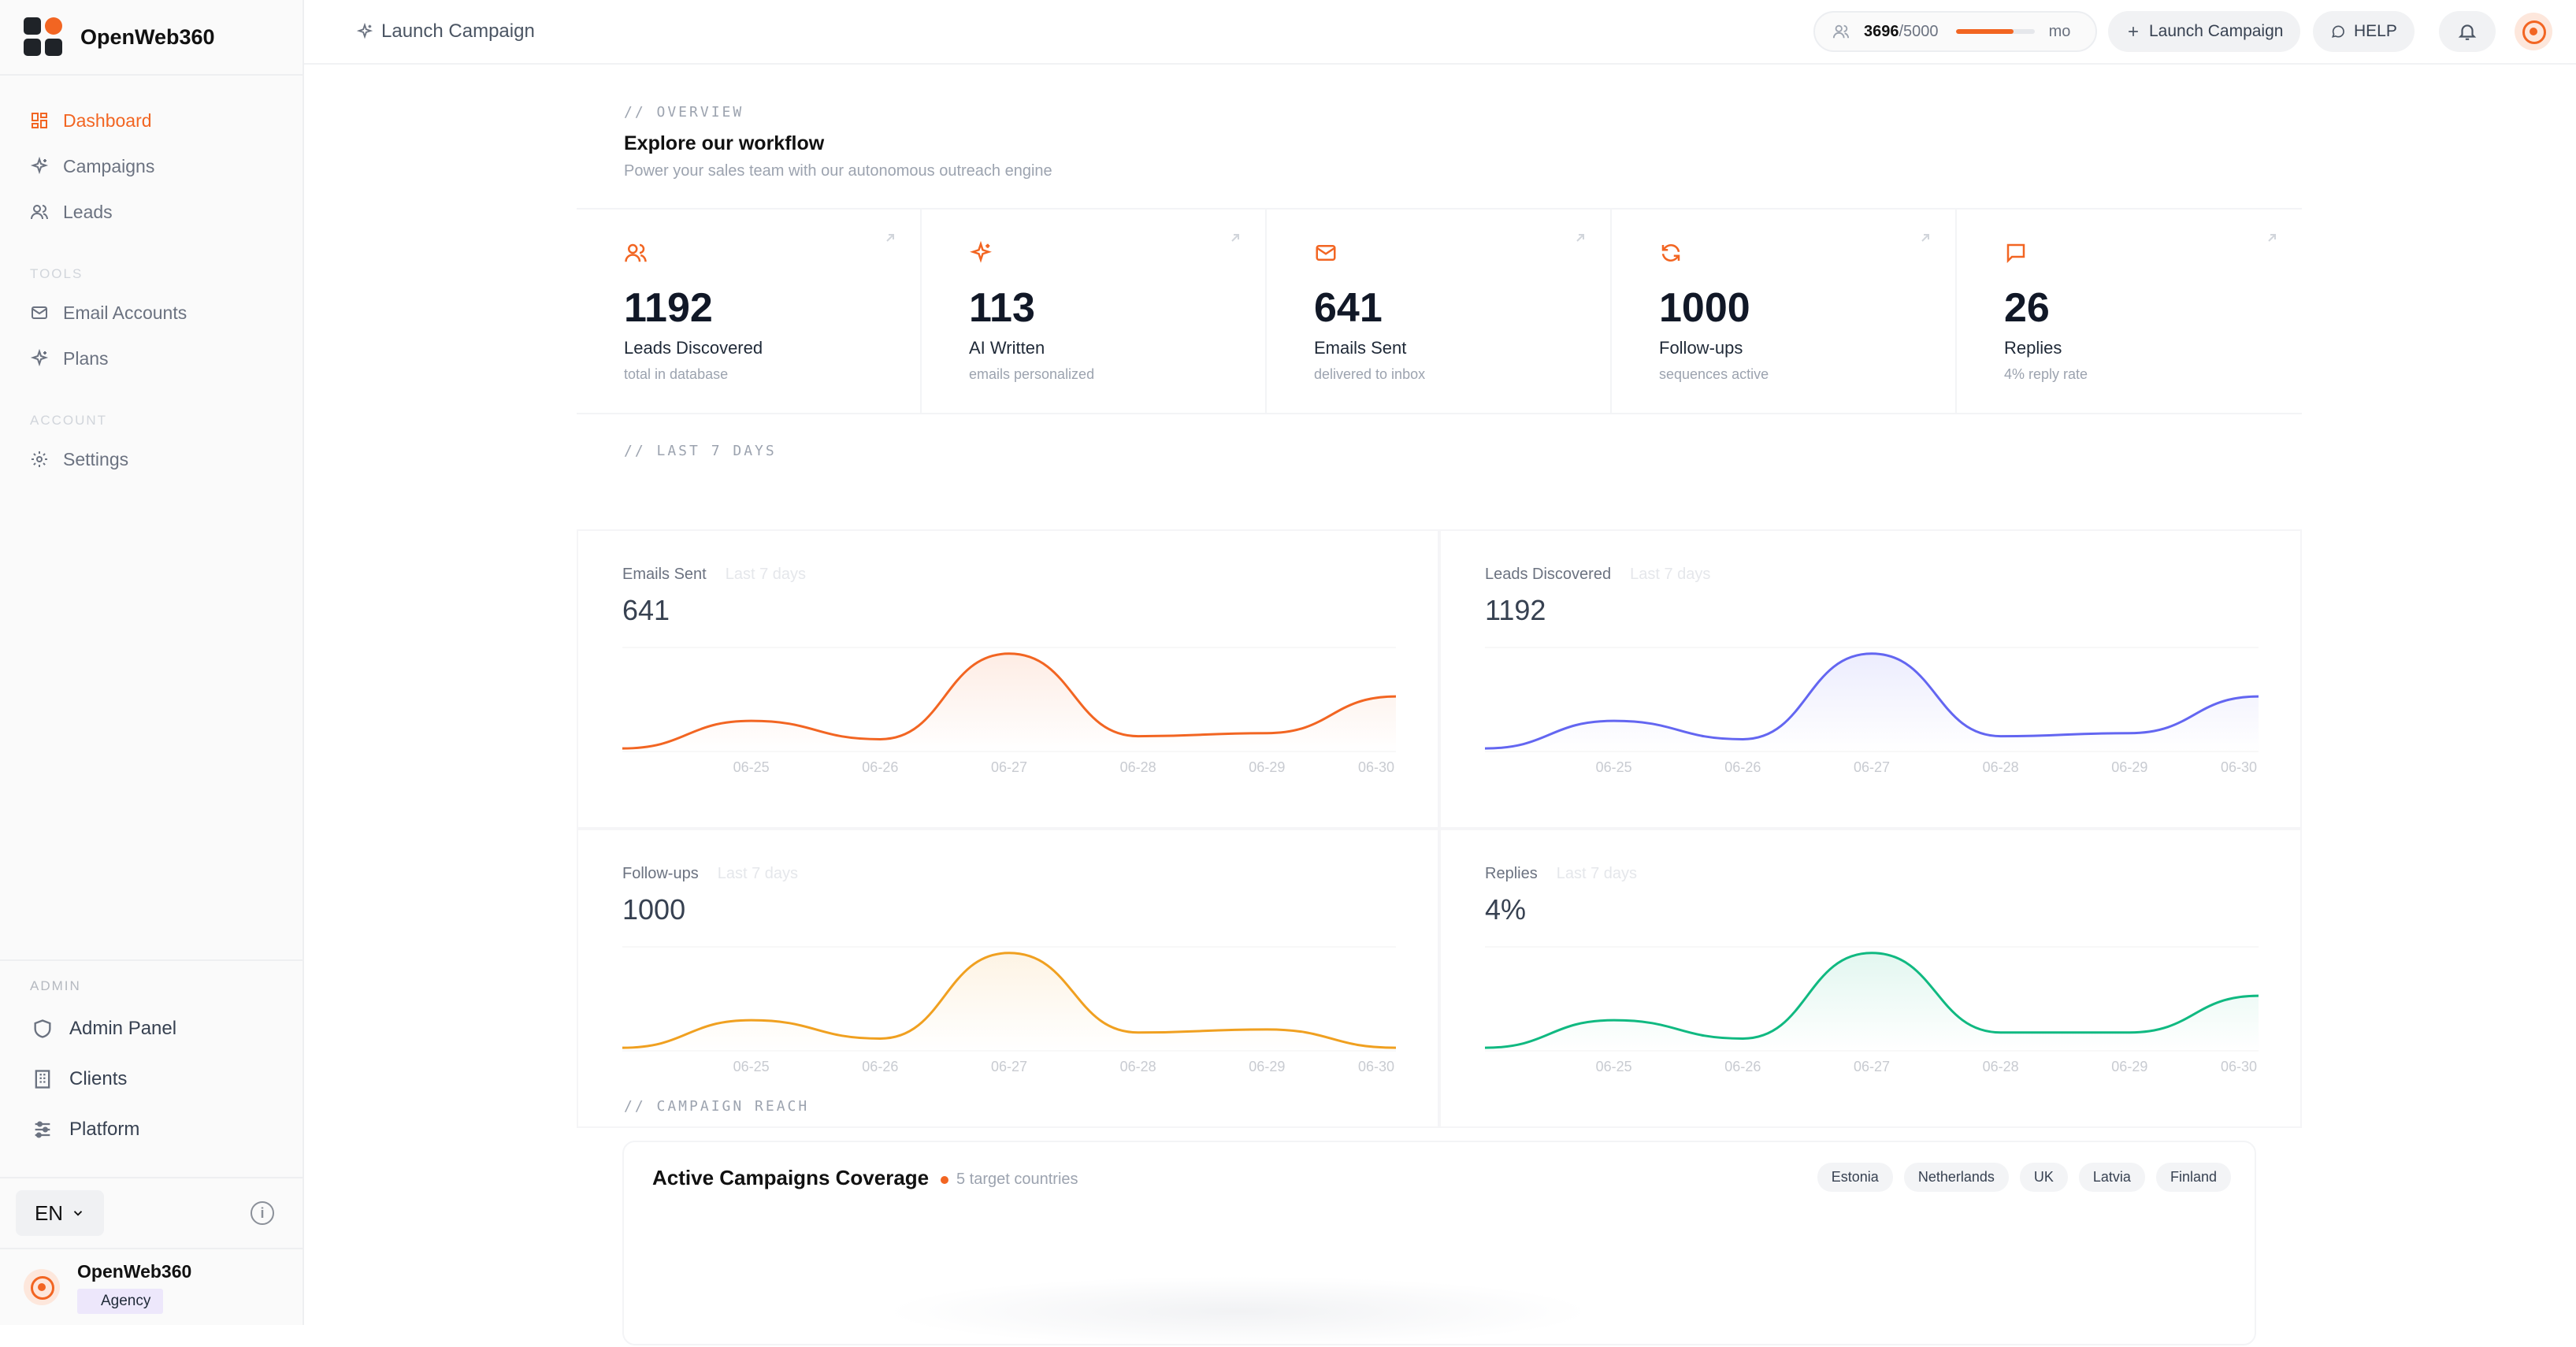 The width and height of the screenshot is (2576, 1347). What do you see at coordinates (151, 212) in the screenshot?
I see `nav-item-leads: Leads` at bounding box center [151, 212].